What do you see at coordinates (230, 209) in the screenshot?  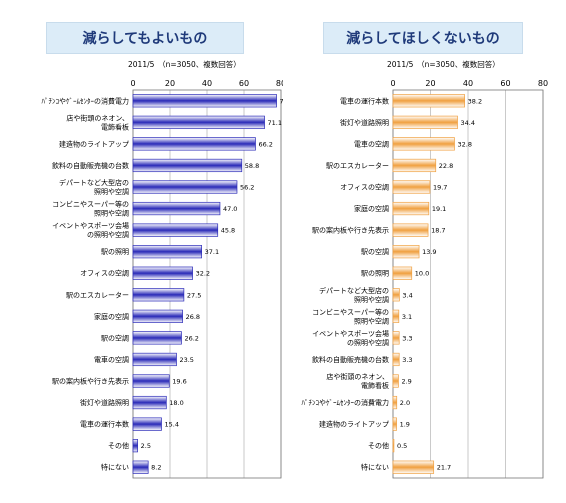 I see `data-label: 47.0` at bounding box center [230, 209].